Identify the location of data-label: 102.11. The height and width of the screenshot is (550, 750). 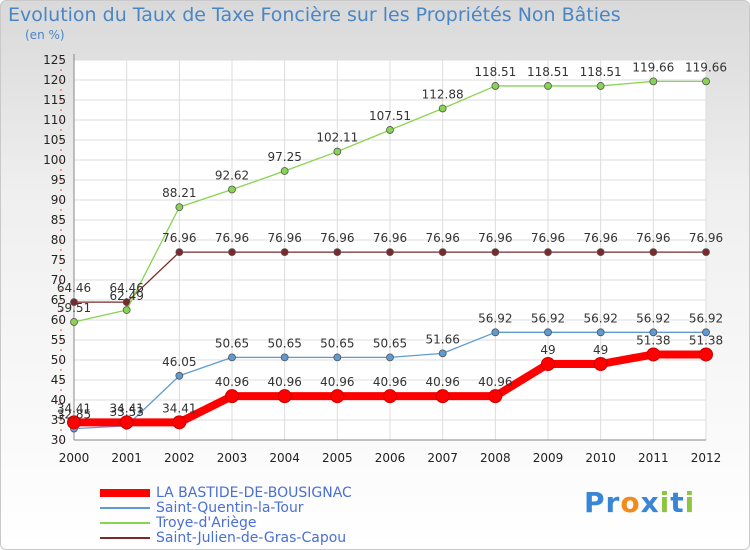
(337, 138).